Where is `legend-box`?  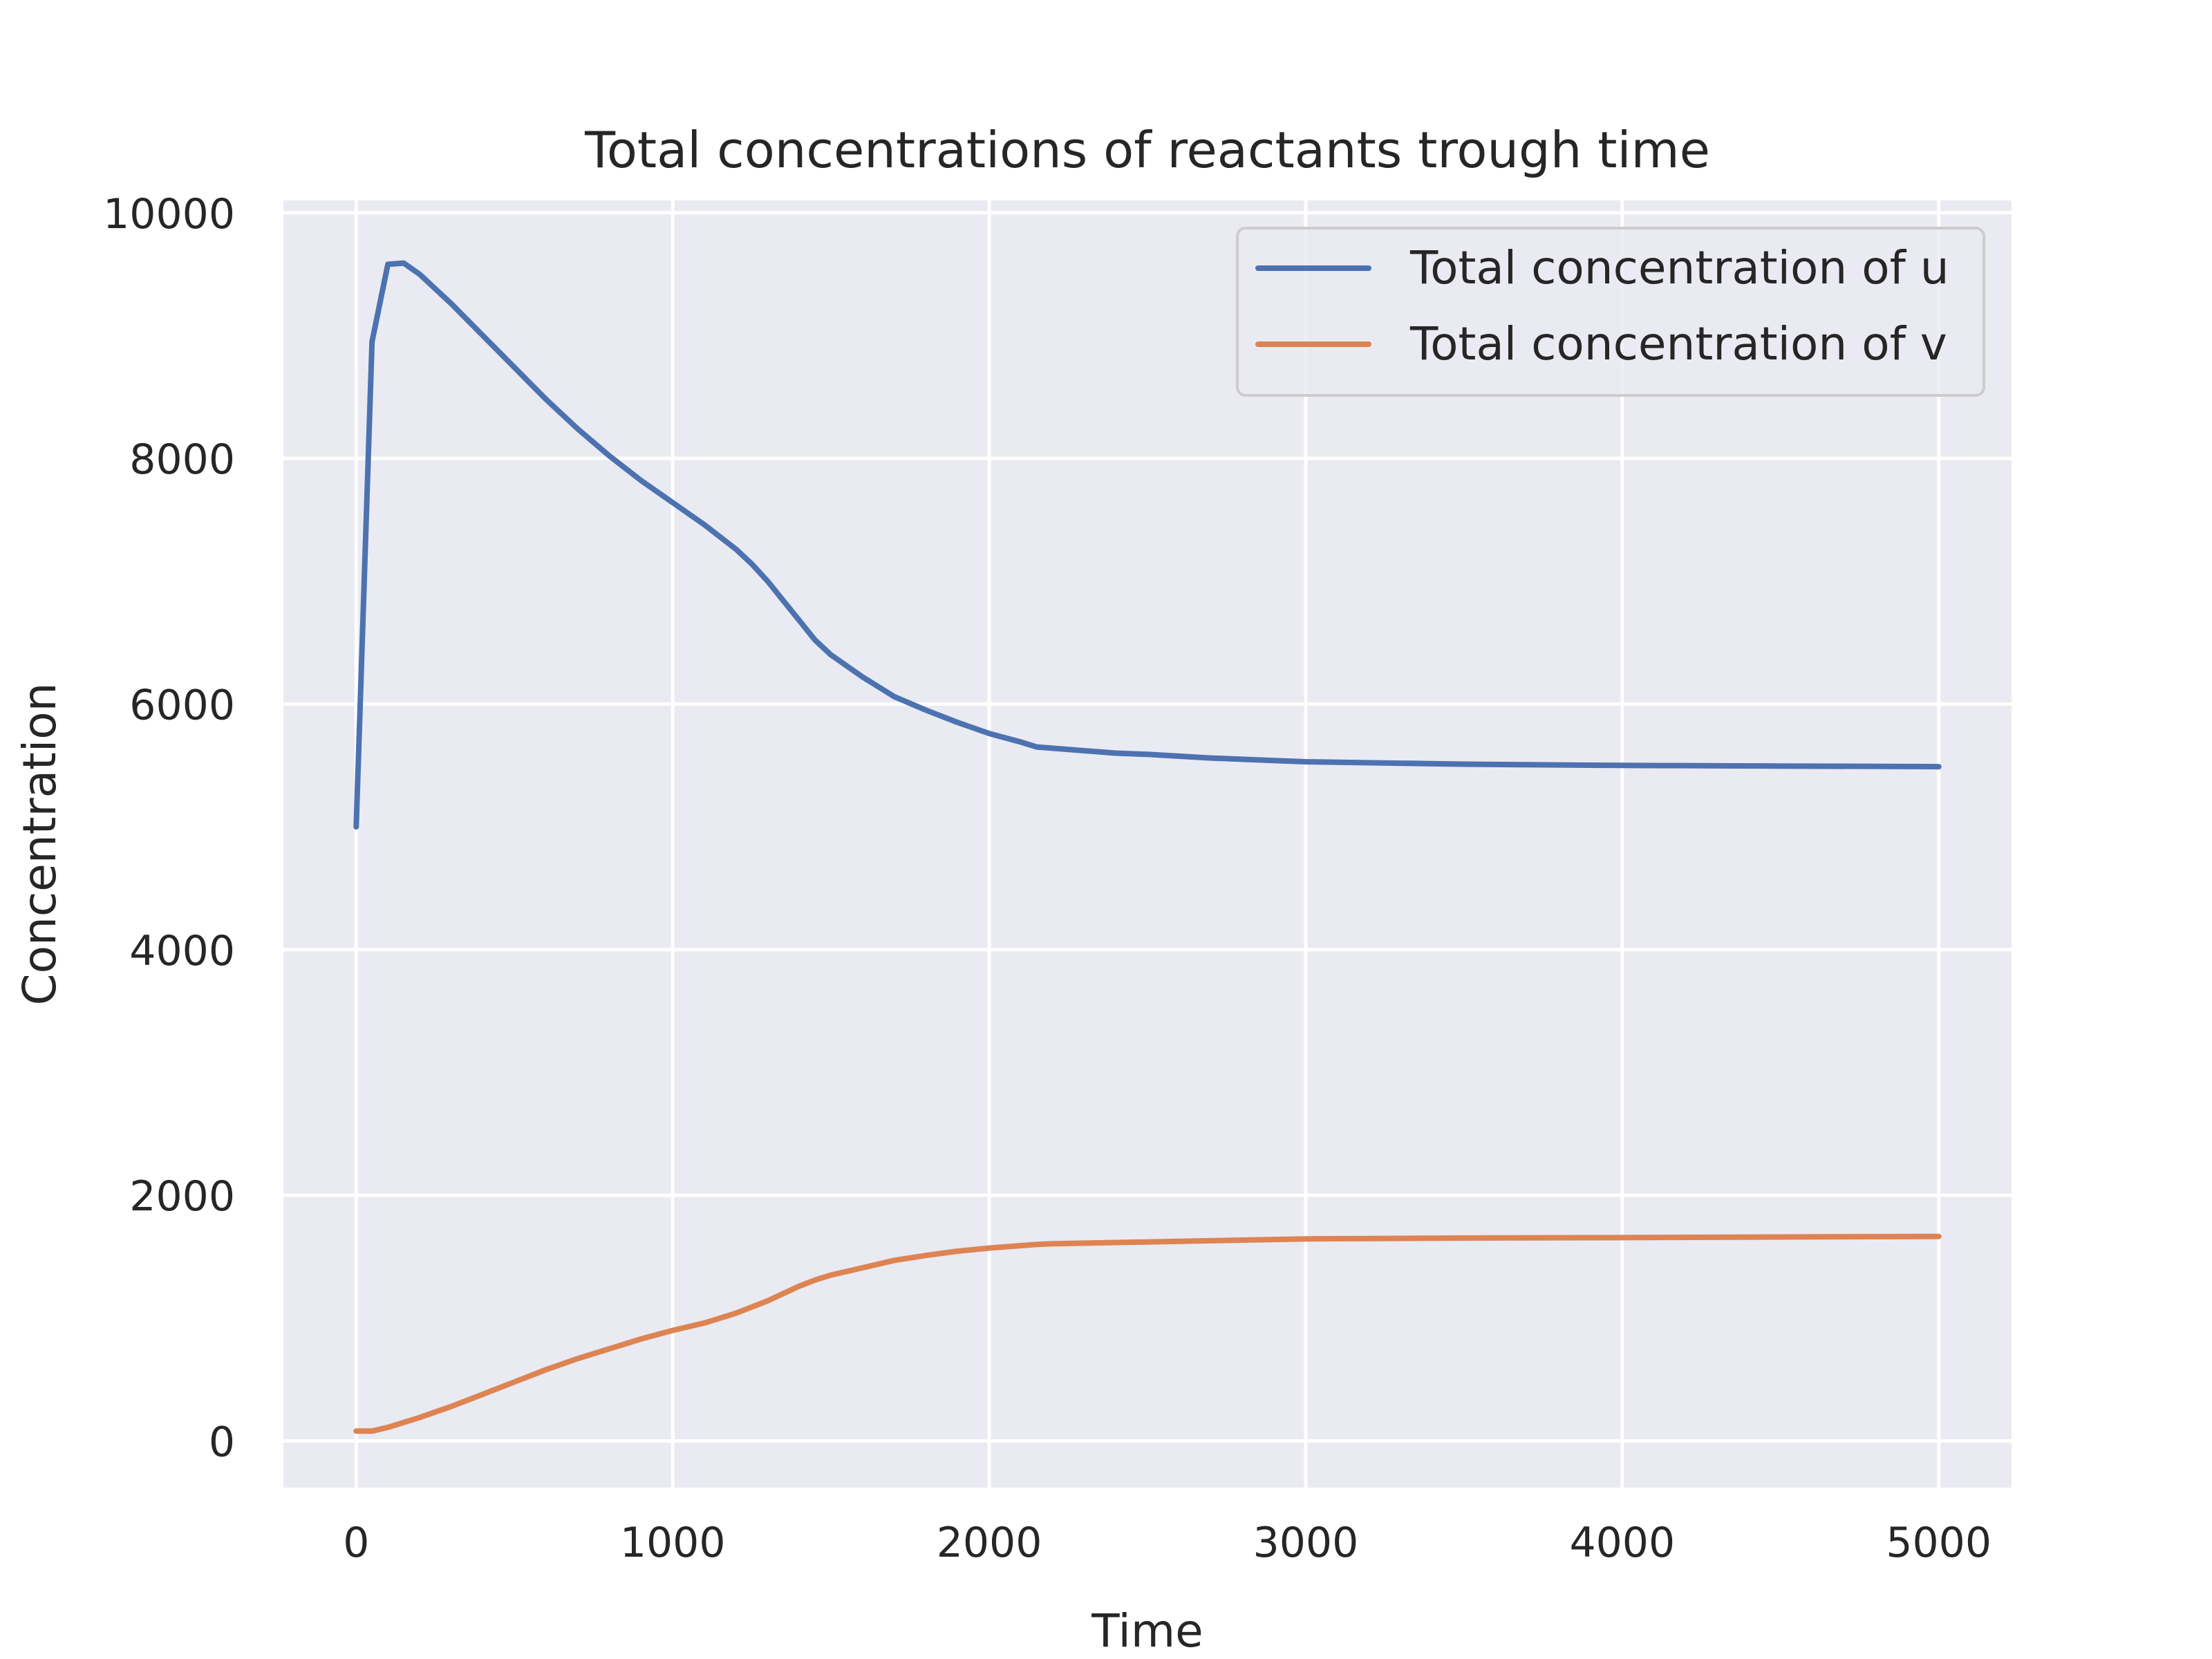 legend-box is located at coordinates (1610, 312).